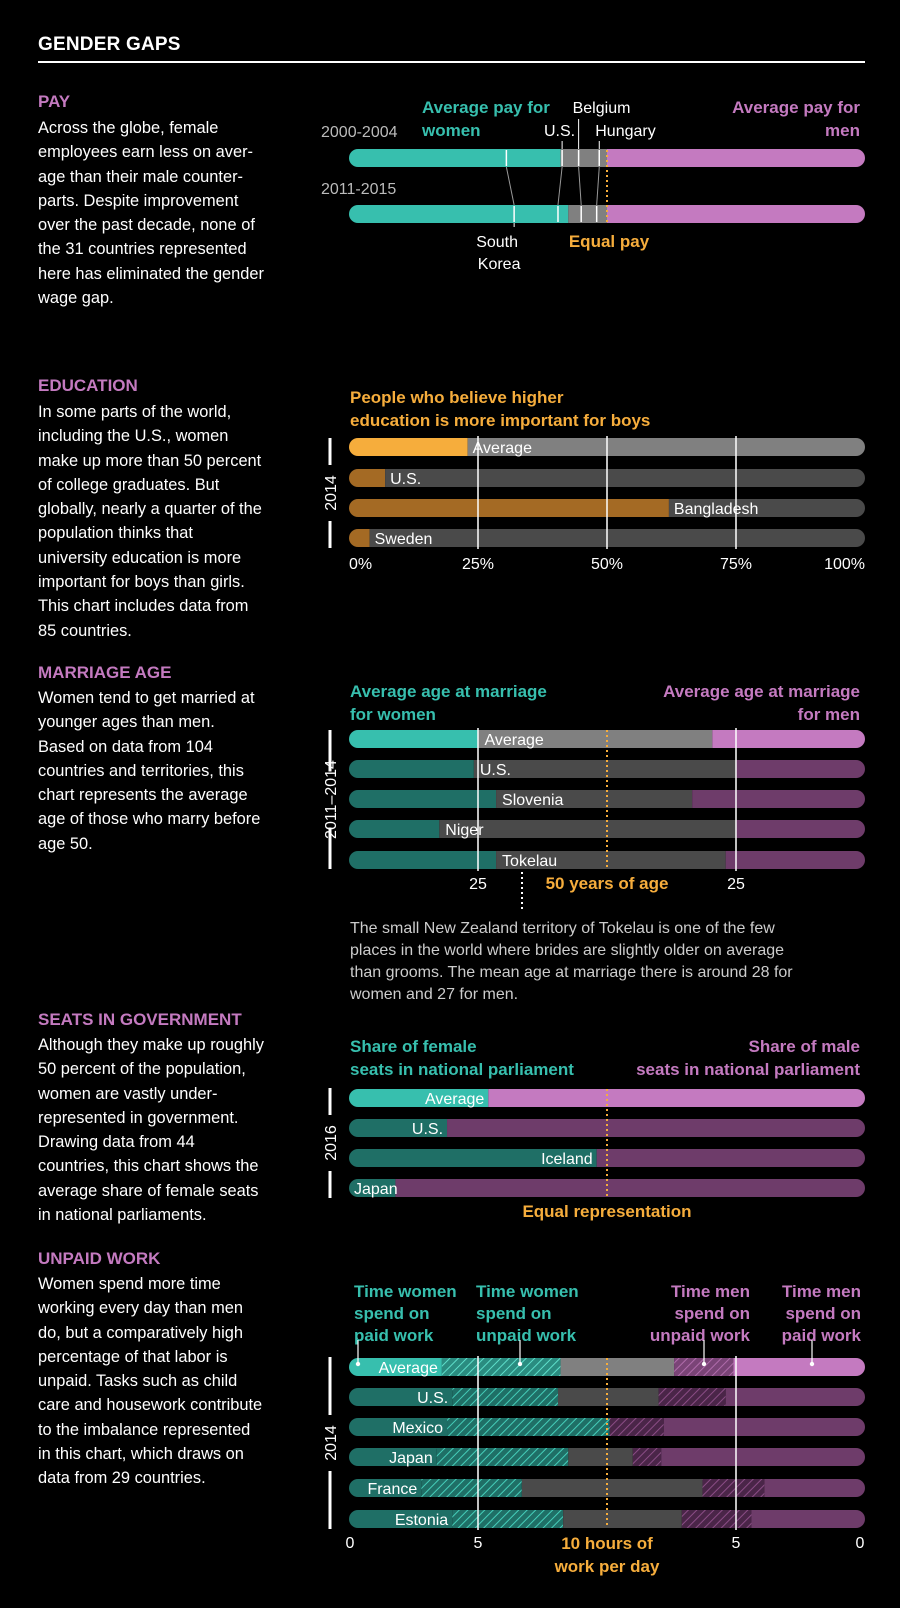  I want to click on education-text-line: important for boys than girls., so click(141, 582).